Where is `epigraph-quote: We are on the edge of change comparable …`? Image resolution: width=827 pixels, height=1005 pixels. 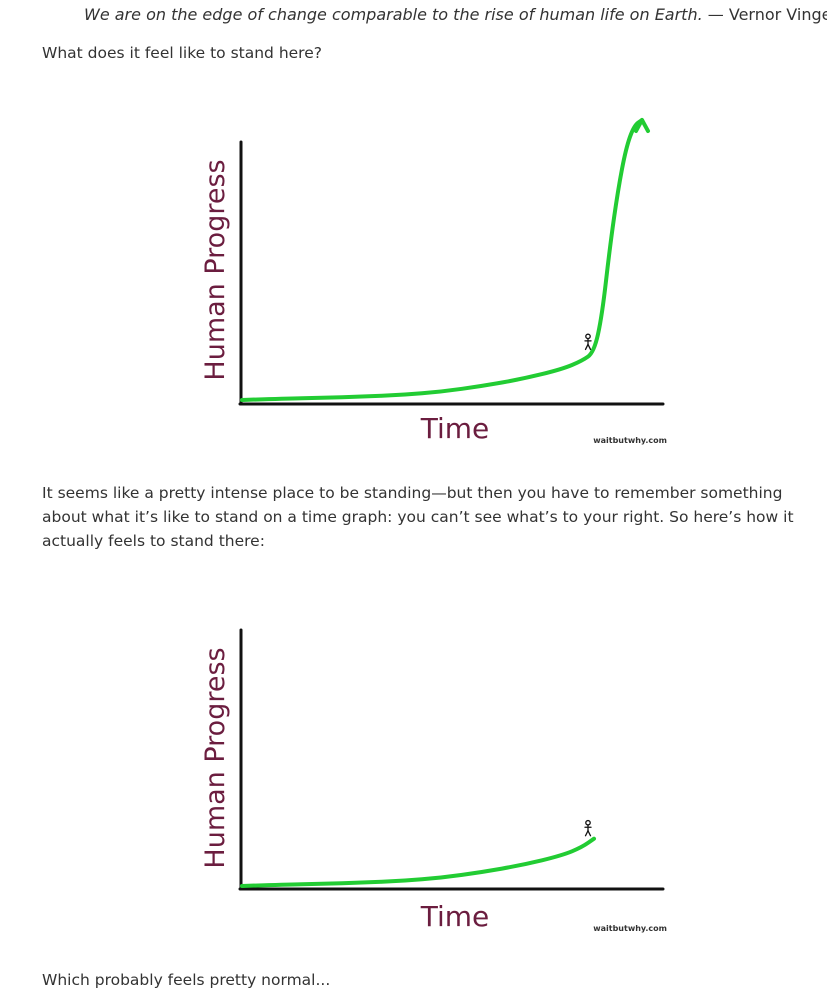 epigraph-quote: We are on the edge of change comparable … is located at coordinates (455, 15).